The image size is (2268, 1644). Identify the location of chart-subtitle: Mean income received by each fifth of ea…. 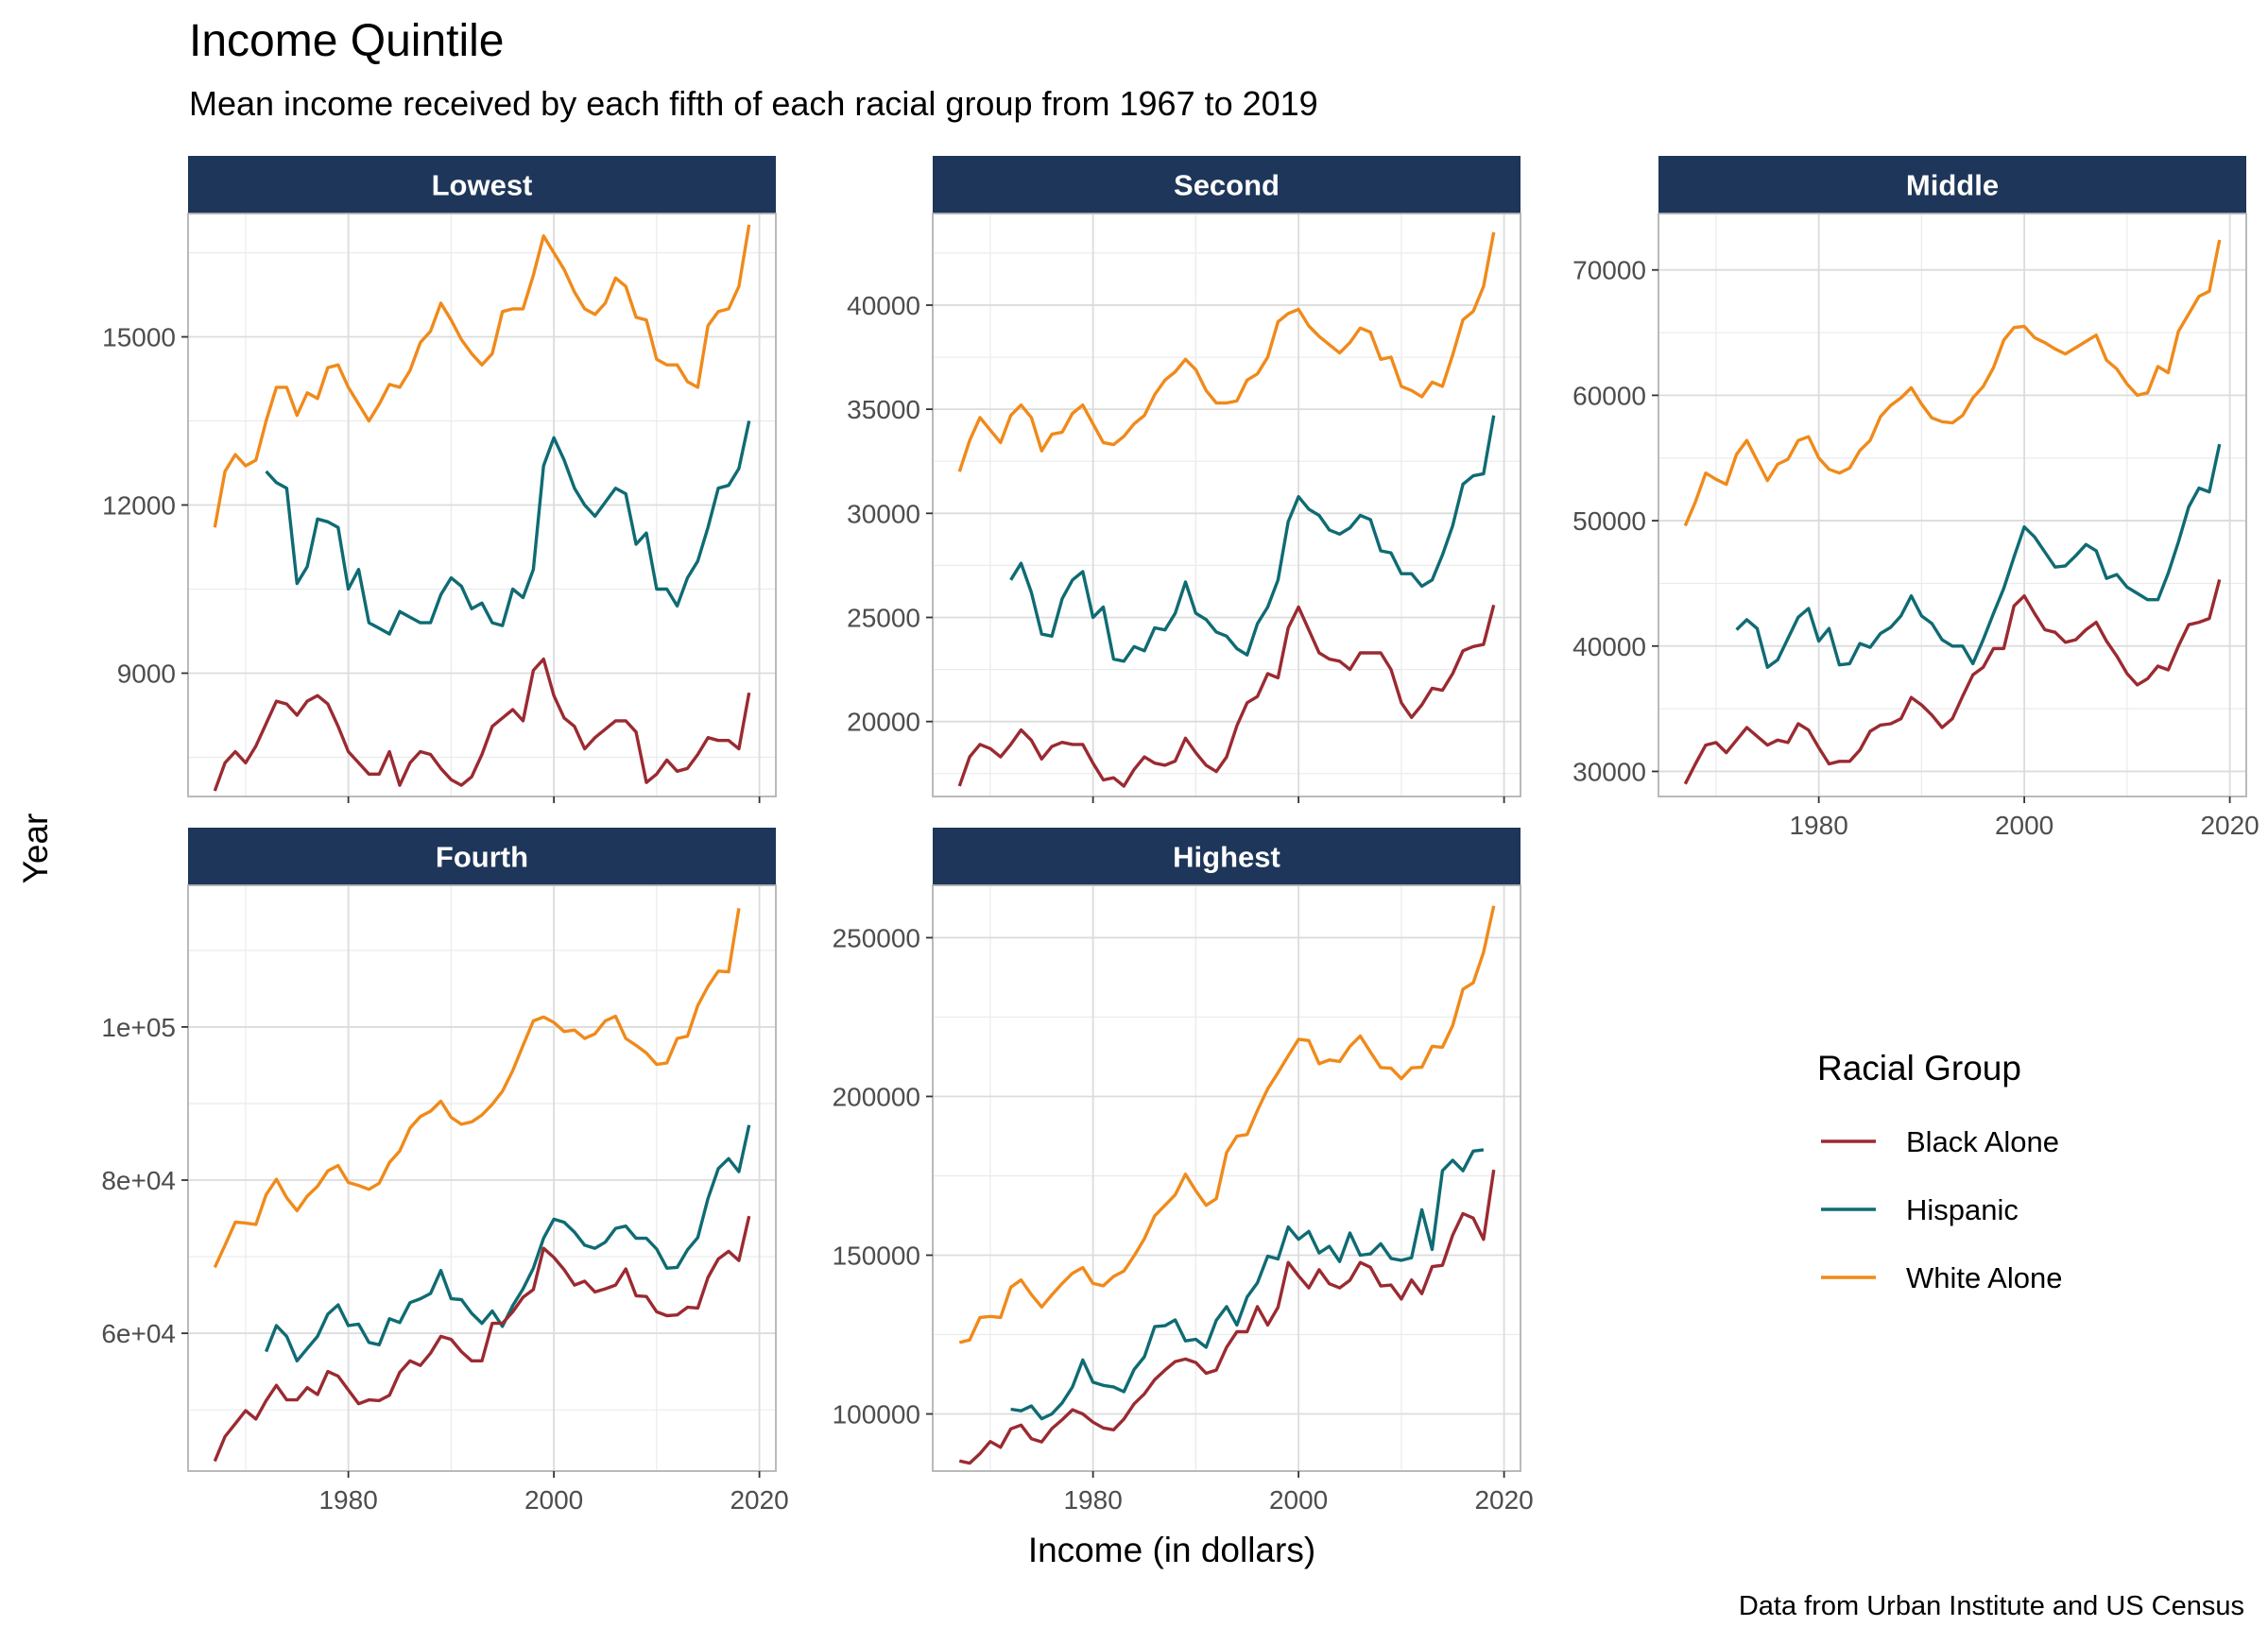
(753, 103).